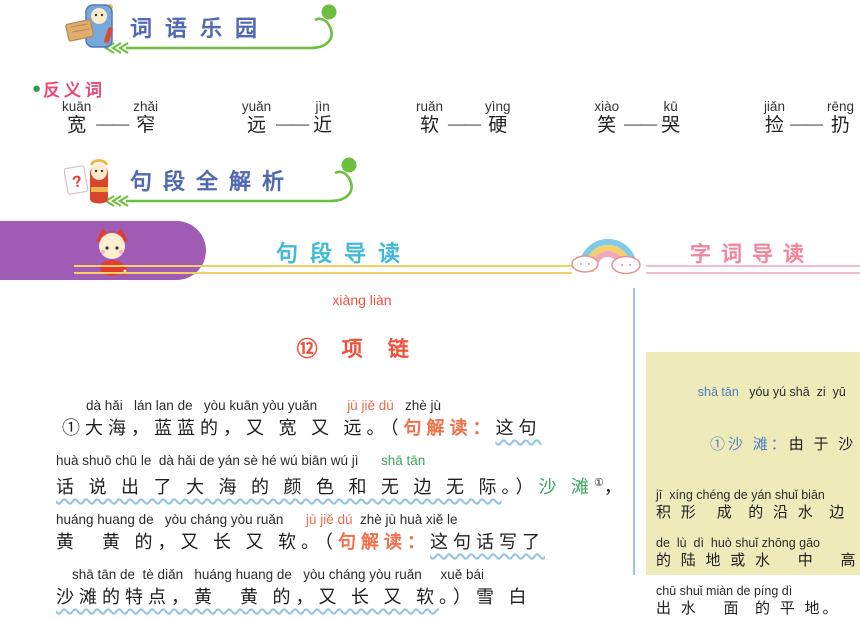  I want to click on hanzi-seg-underlined: 沙滩的特点，黄 黄 的，又 长 又 软, so click(247, 597).